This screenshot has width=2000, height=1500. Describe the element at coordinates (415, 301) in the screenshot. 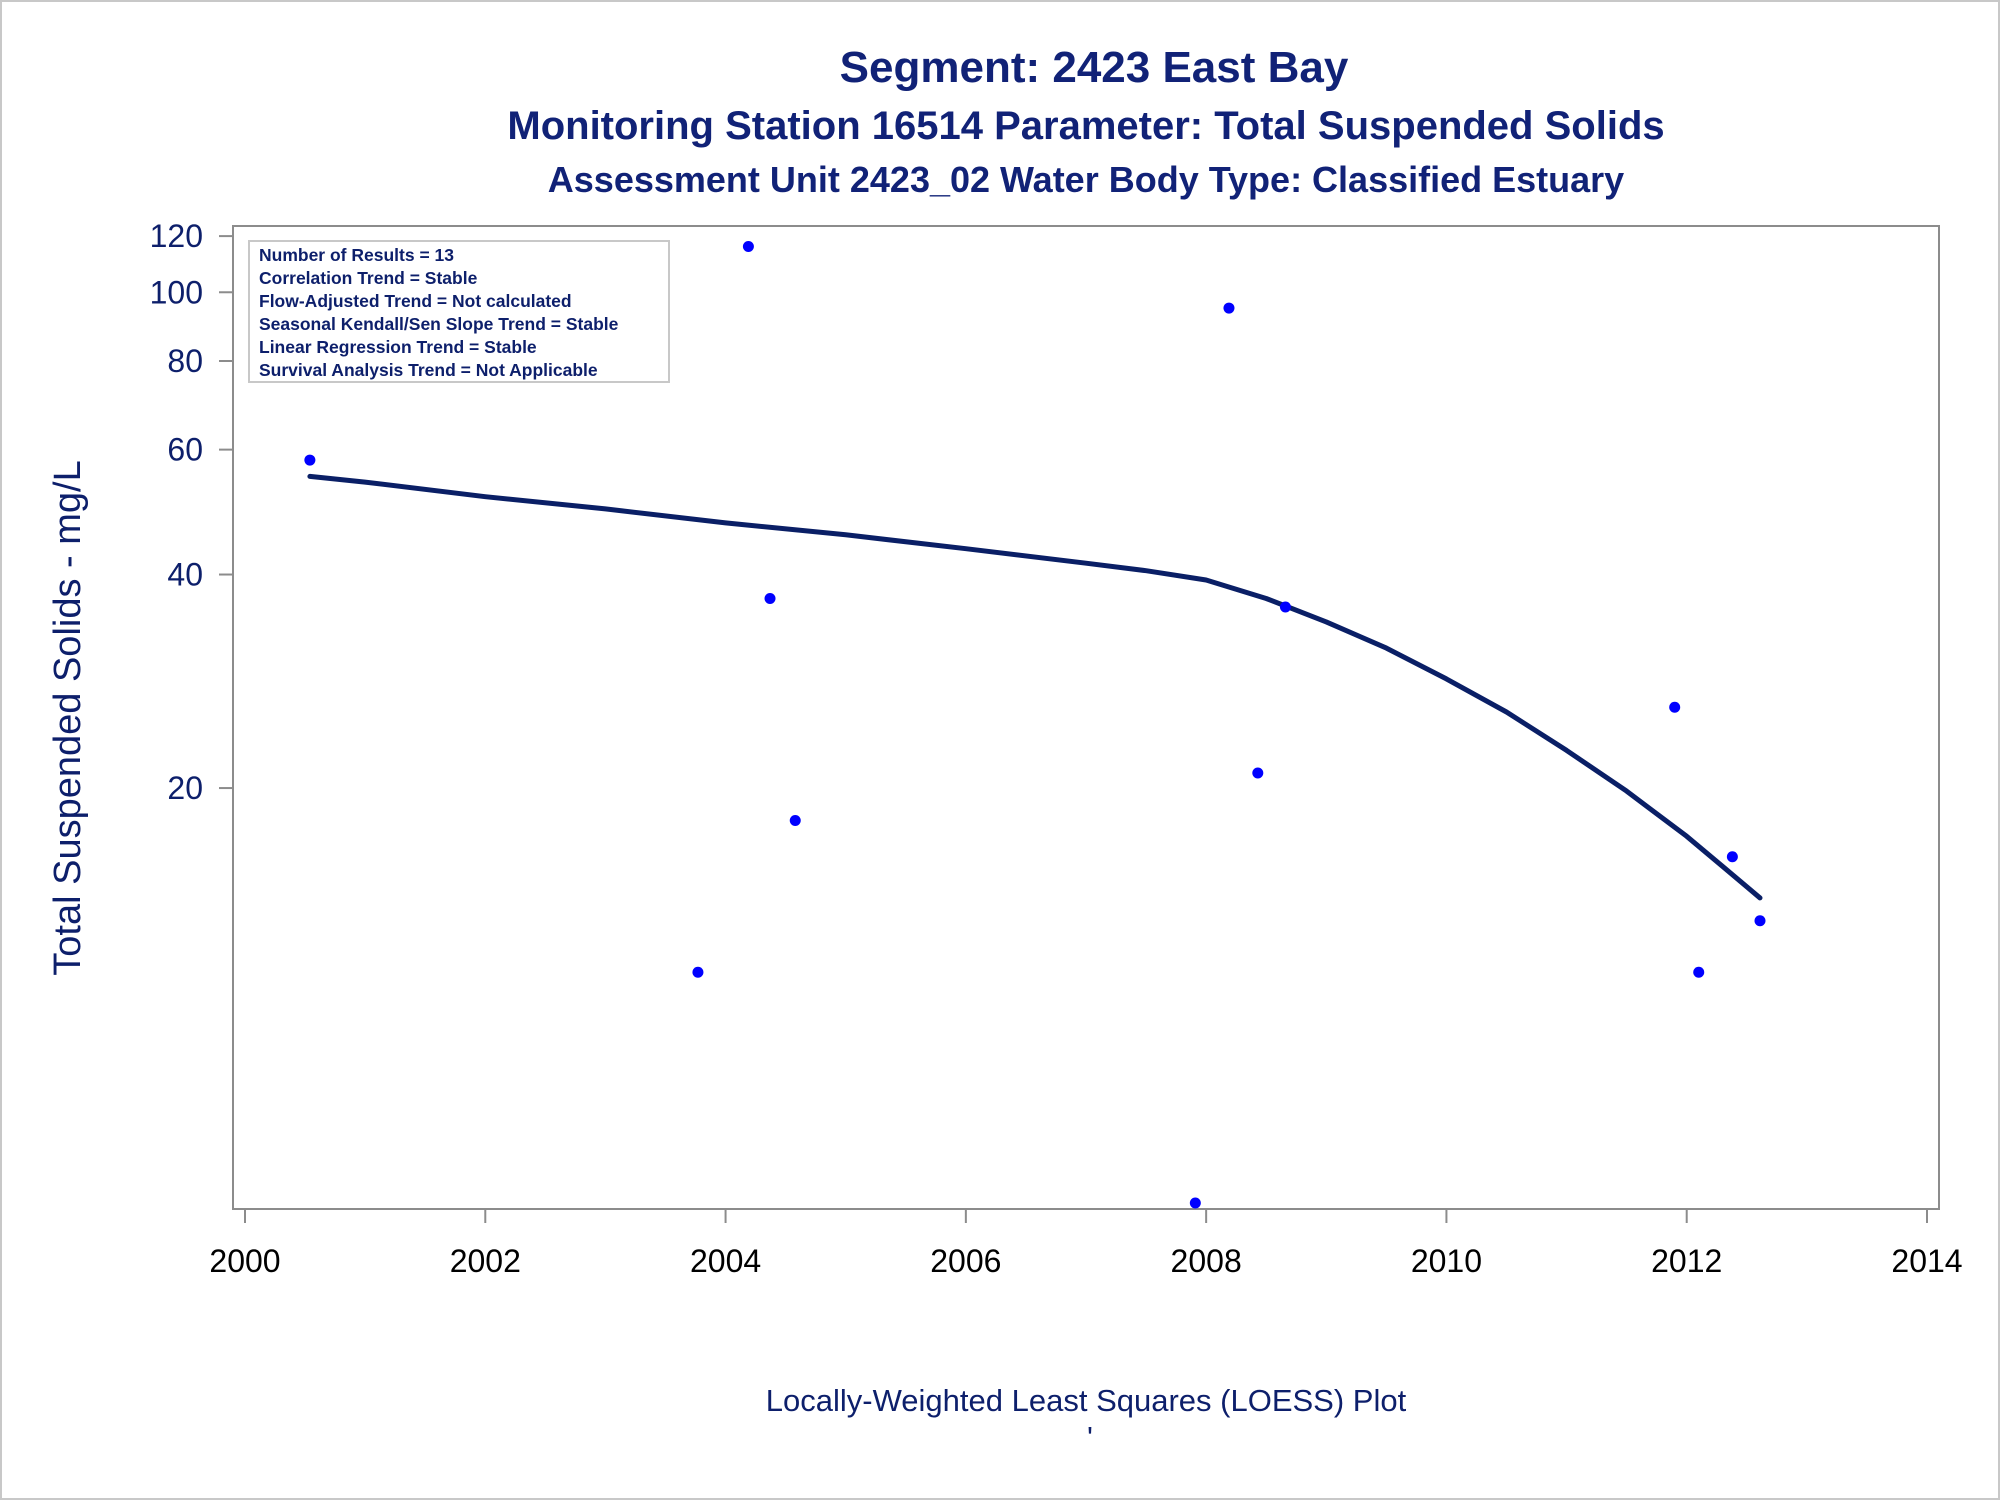

I see `stats-line-flow-adjusted: Flow-Adjusted Trend = Not calculated` at that location.